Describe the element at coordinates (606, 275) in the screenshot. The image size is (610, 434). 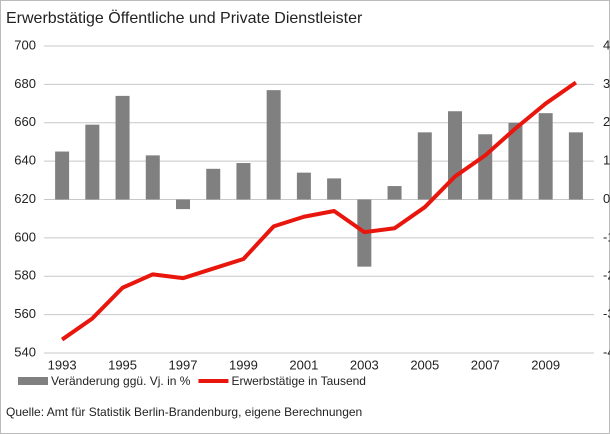
I see `y2-tick-label: -2` at that location.